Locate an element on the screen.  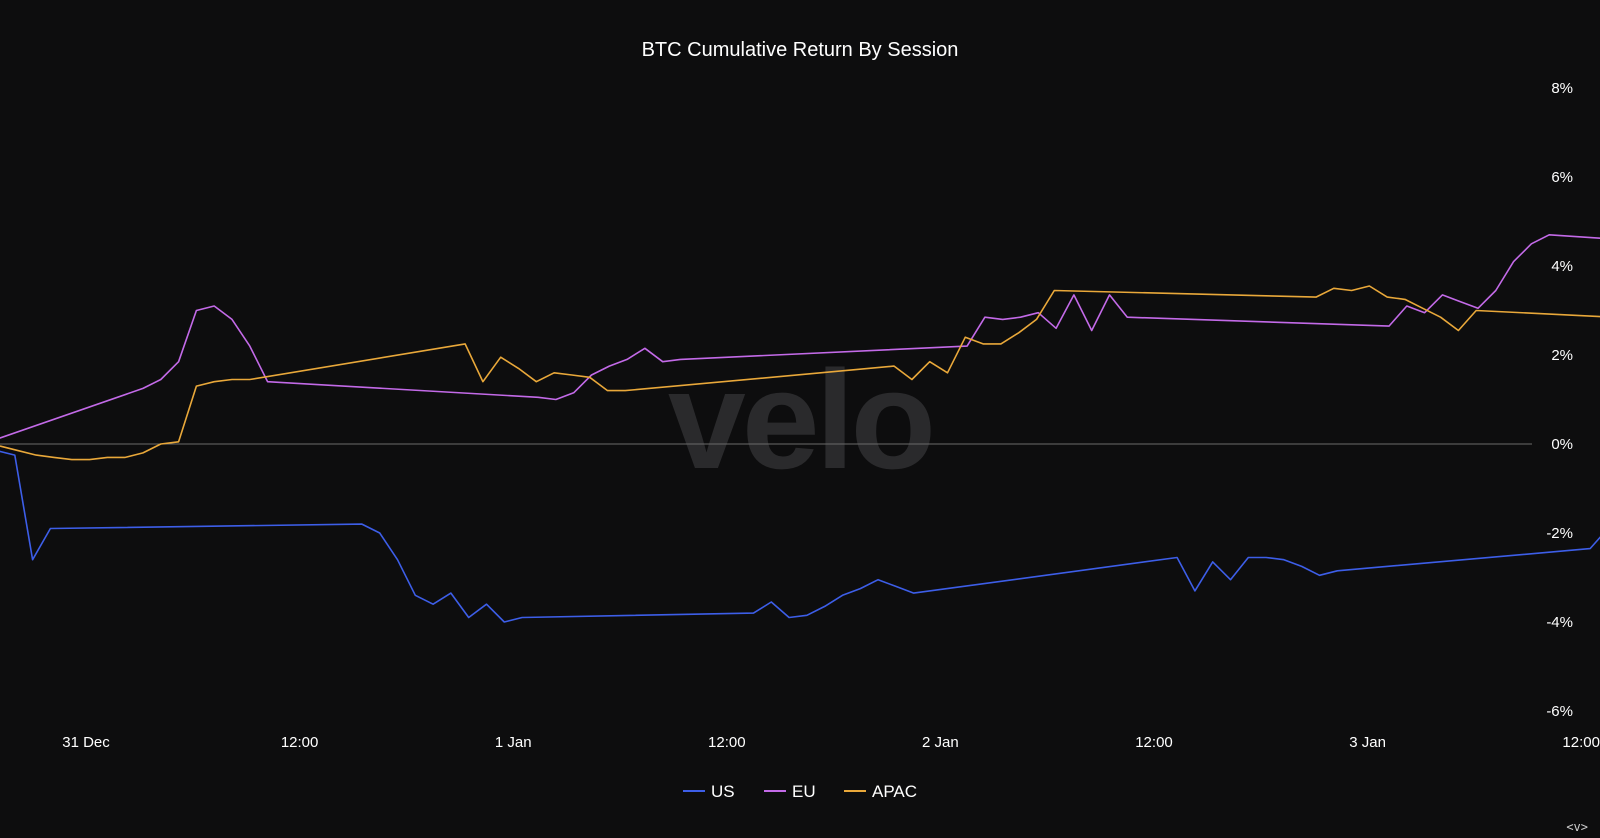
y-tick-label: 6% is located at coordinates (1562, 177).